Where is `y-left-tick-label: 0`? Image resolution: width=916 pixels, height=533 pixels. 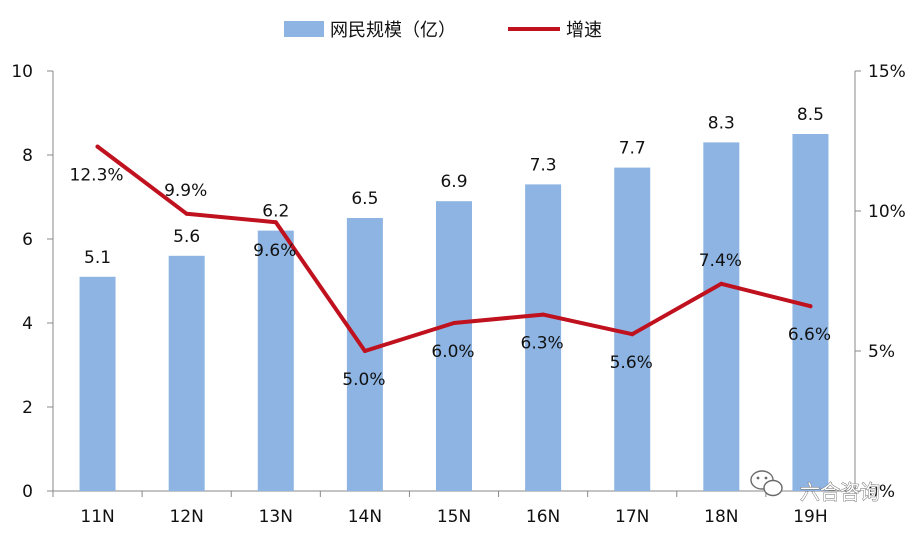
y-left-tick-label: 0 is located at coordinates (27, 492).